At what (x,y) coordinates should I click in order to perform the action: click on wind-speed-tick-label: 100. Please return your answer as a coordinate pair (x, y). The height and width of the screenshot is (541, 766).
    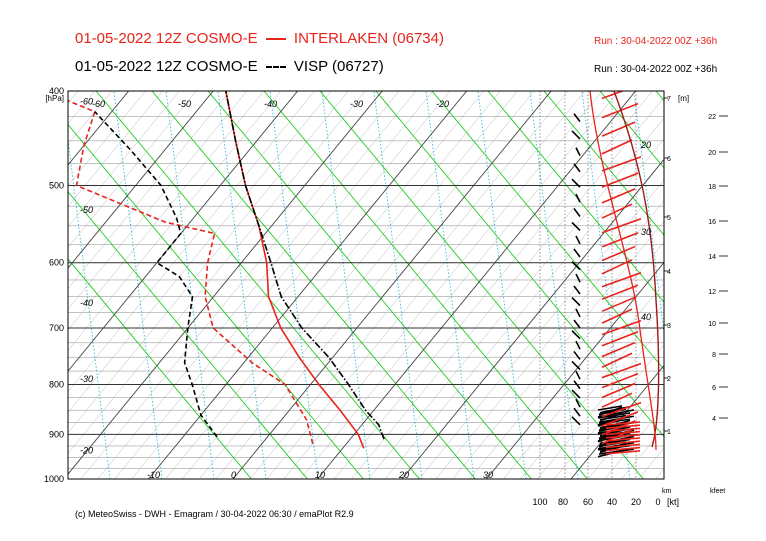
    Looking at the image, I should click on (539, 502).